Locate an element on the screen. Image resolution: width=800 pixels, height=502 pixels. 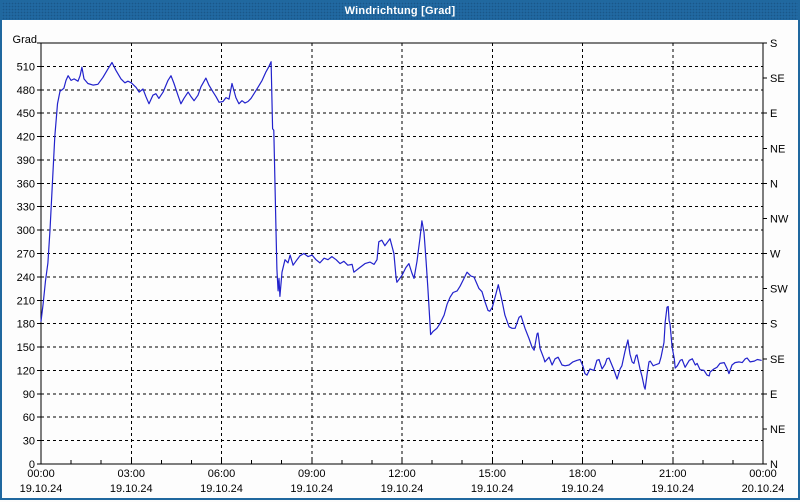
y-axis-tick-label: 330 is located at coordinates (26, 208).